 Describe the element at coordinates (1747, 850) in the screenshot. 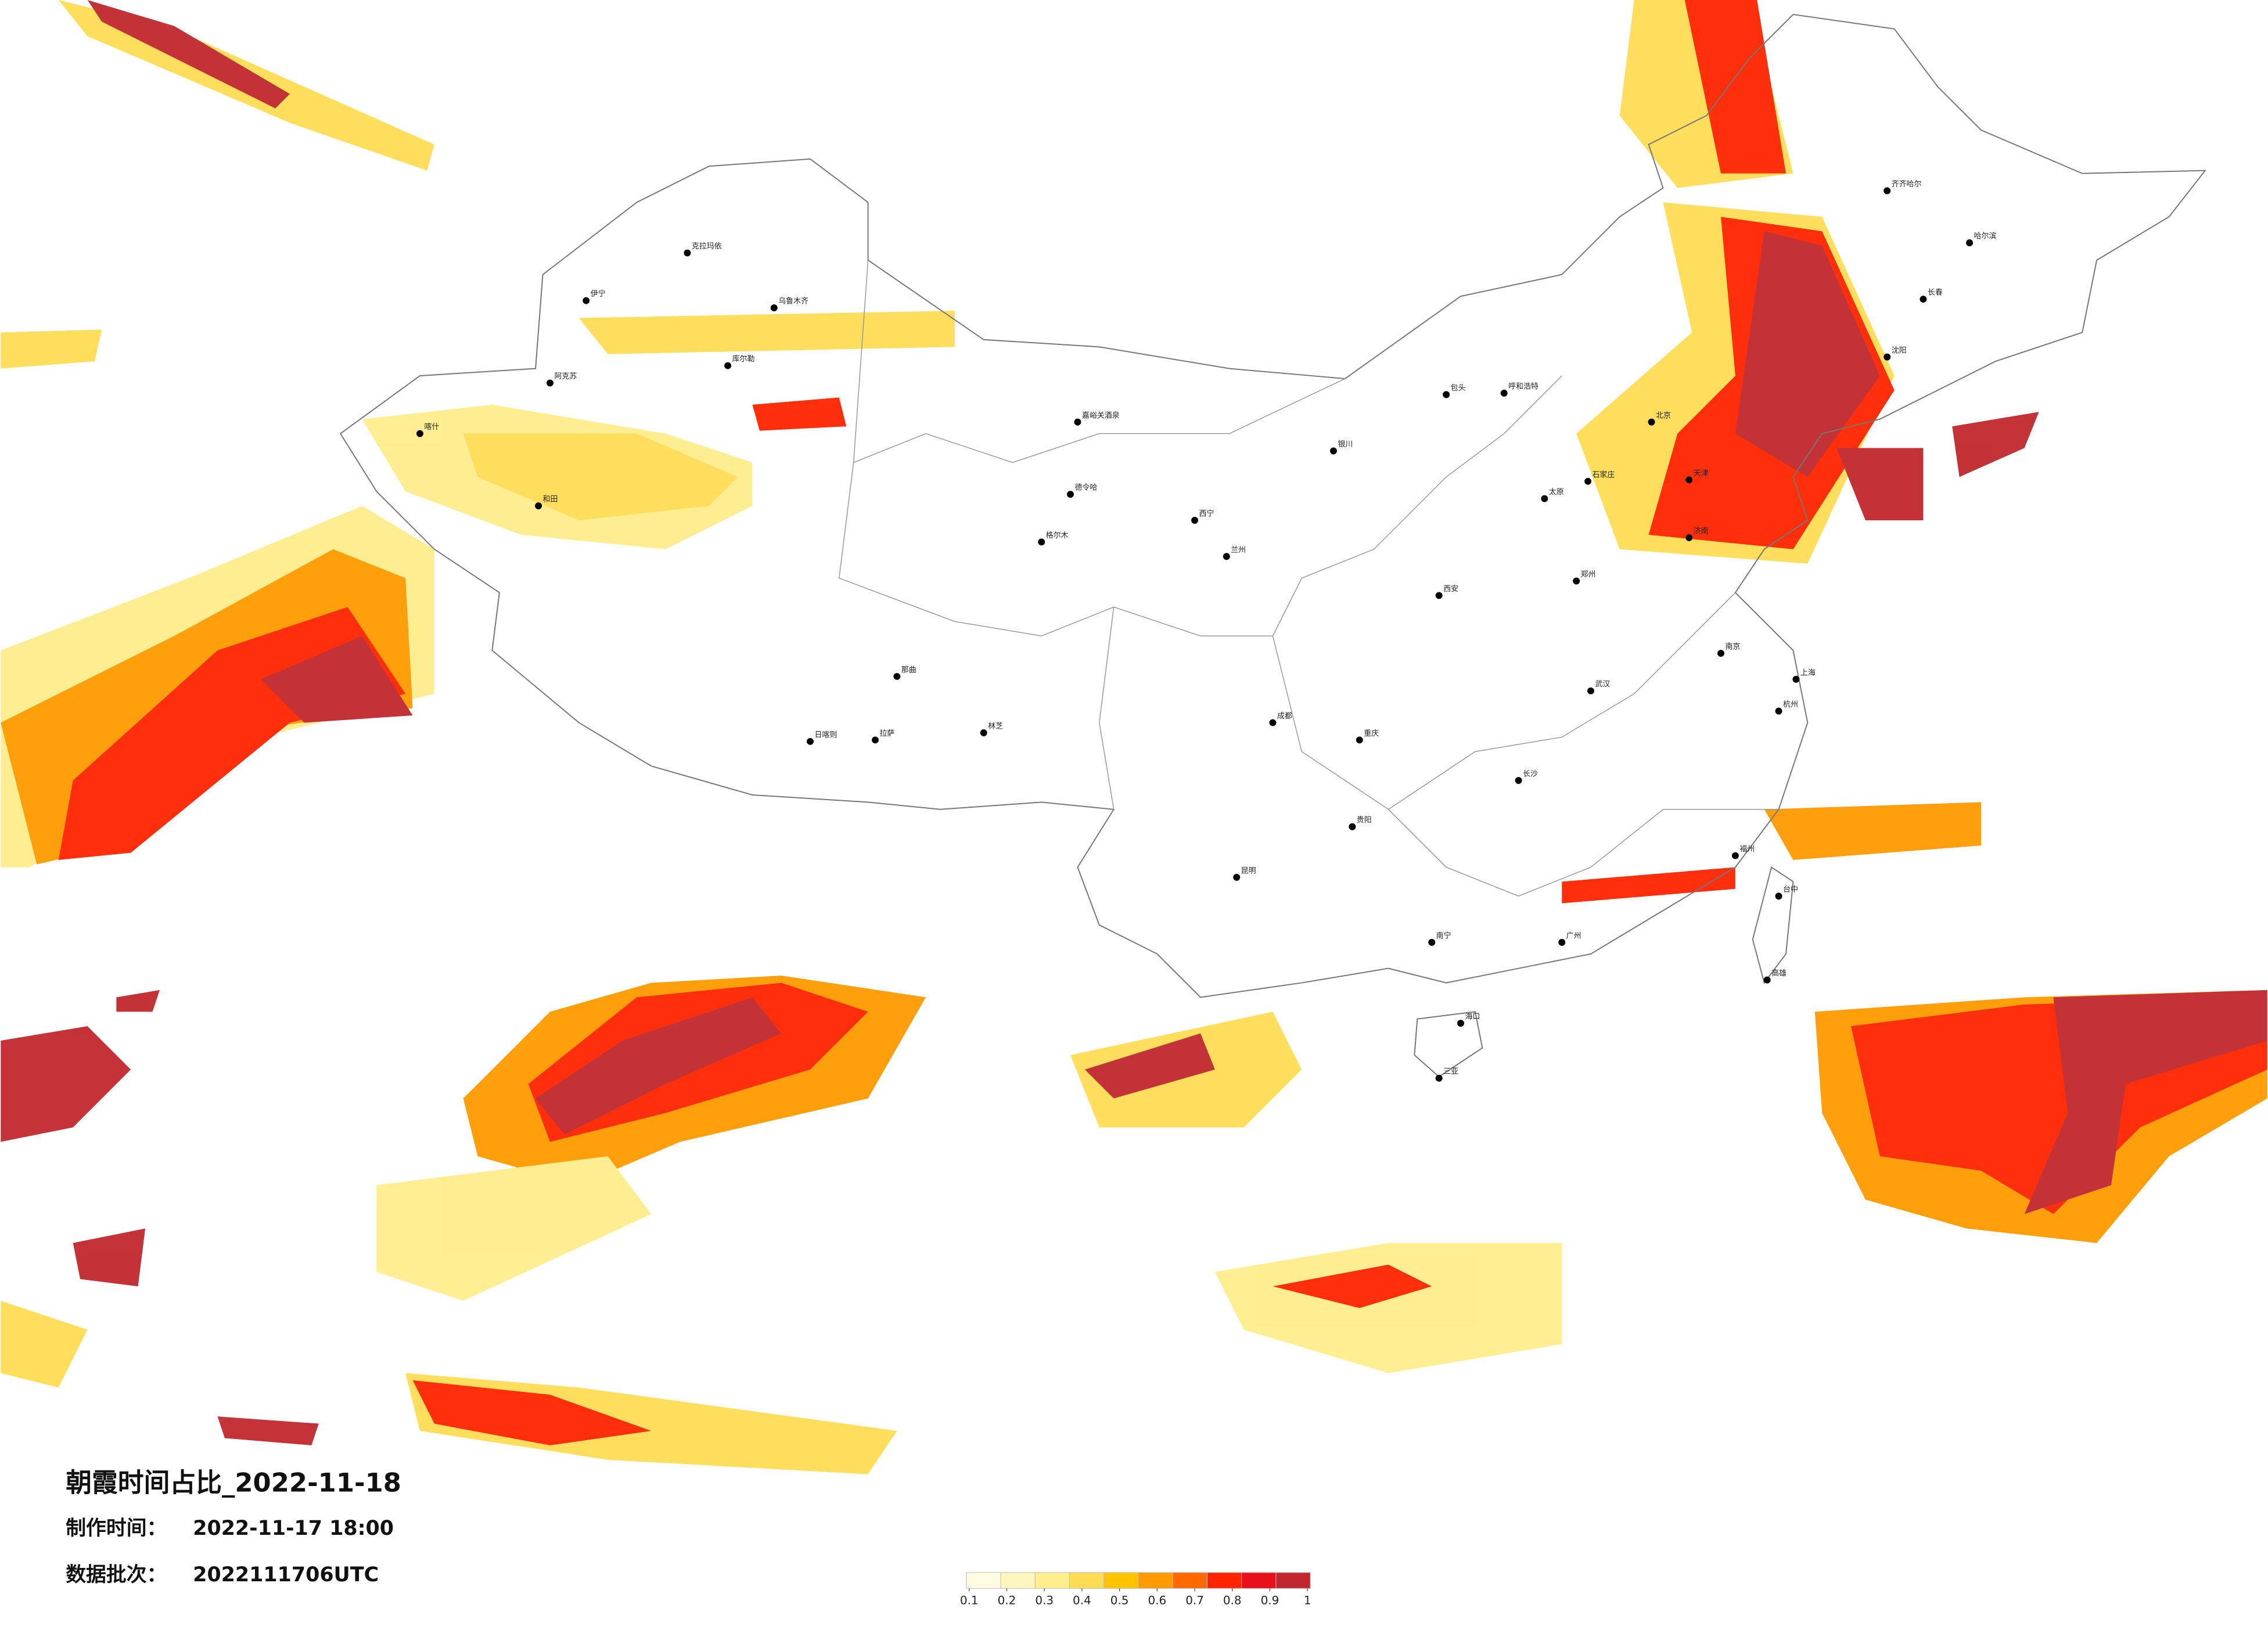

I see `city-label: 福州` at that location.